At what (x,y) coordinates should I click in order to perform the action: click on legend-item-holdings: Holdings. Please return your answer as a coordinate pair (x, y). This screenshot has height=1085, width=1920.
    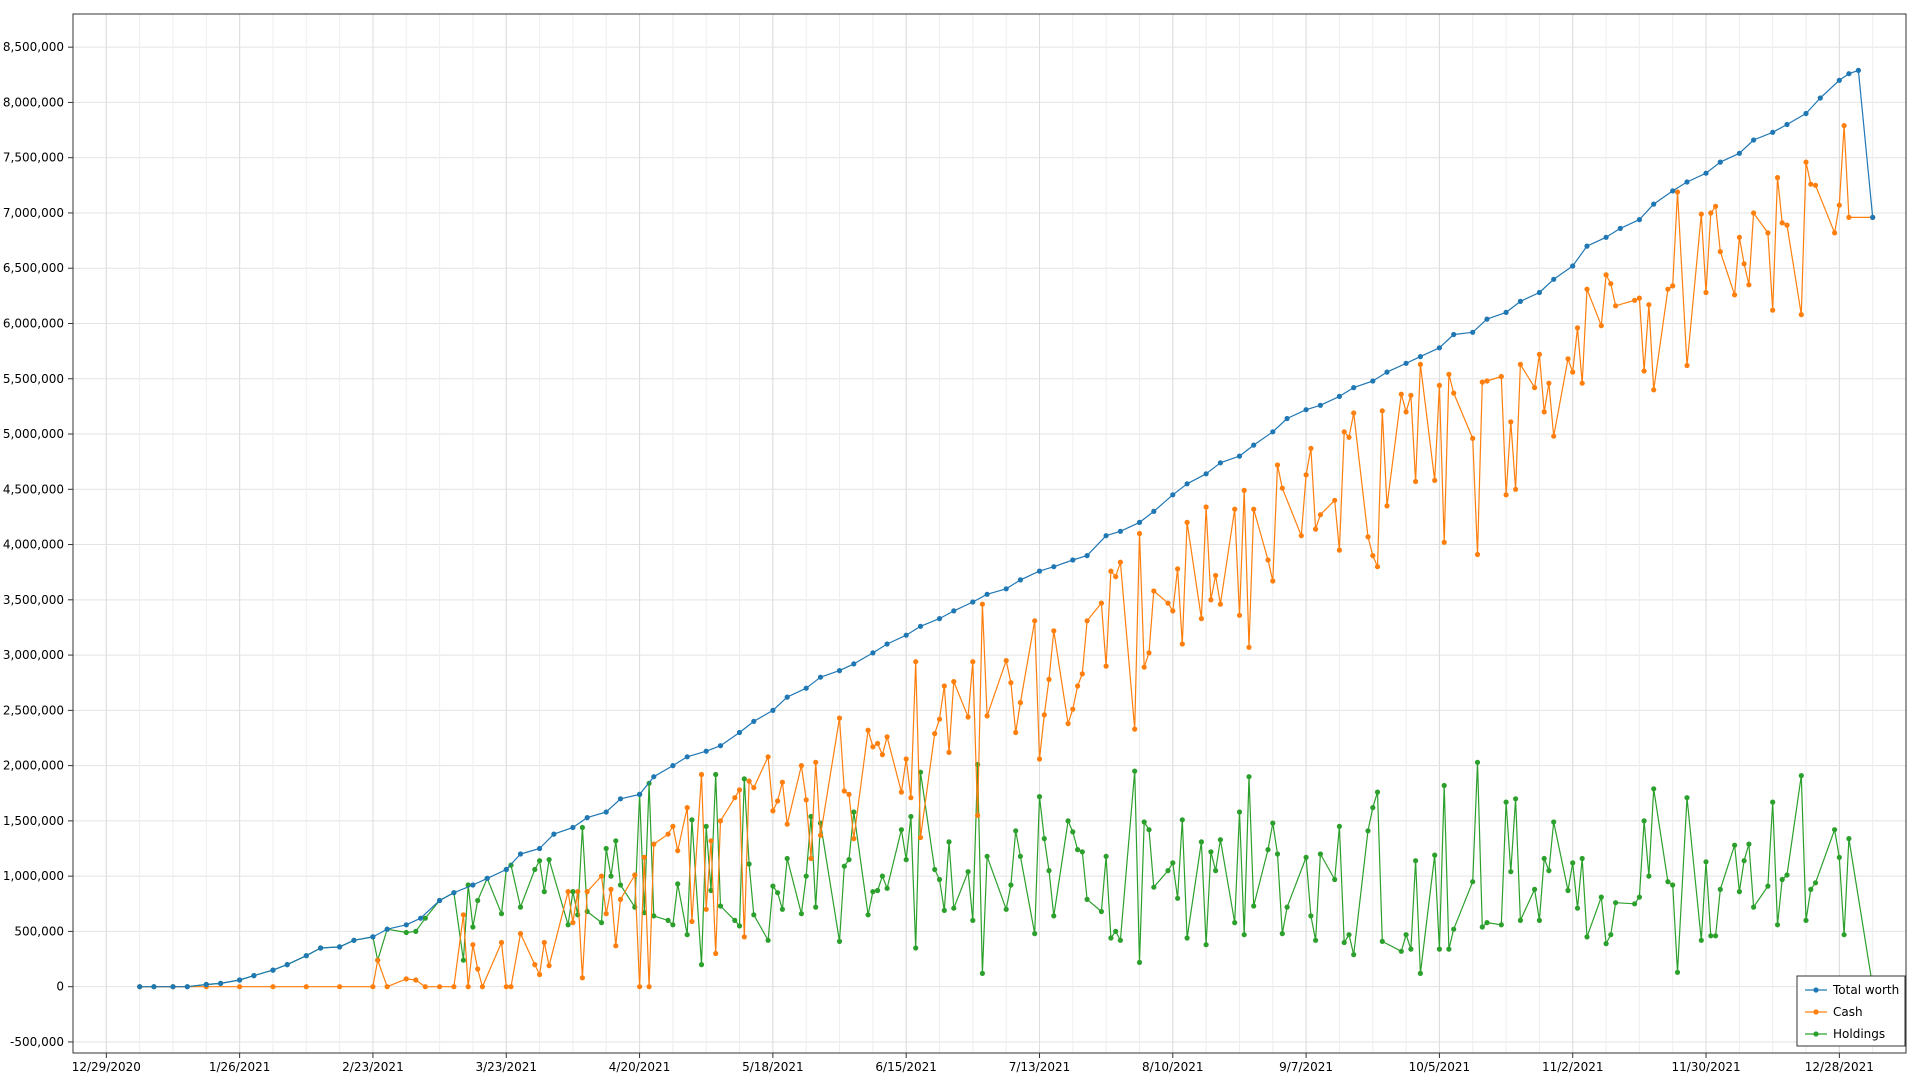
    Looking at the image, I should click on (1845, 1034).